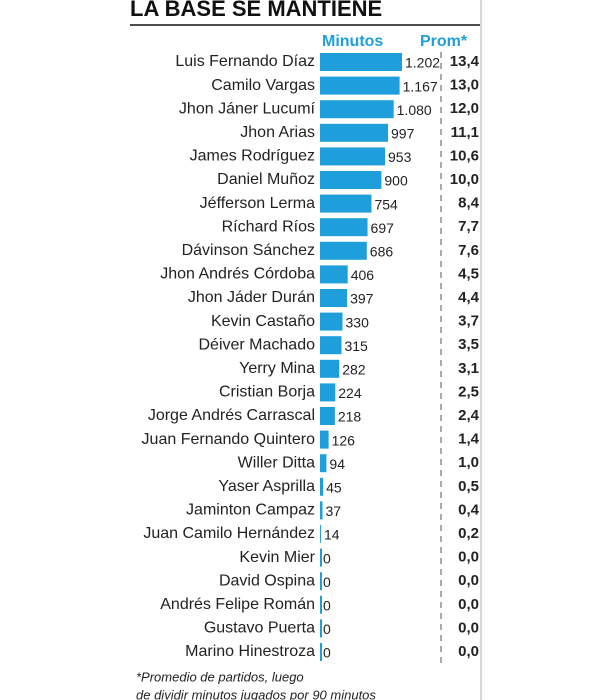 The width and height of the screenshot is (600, 700). Describe the element at coordinates (469, 509) in the screenshot. I see `average-value: 0,4` at that location.